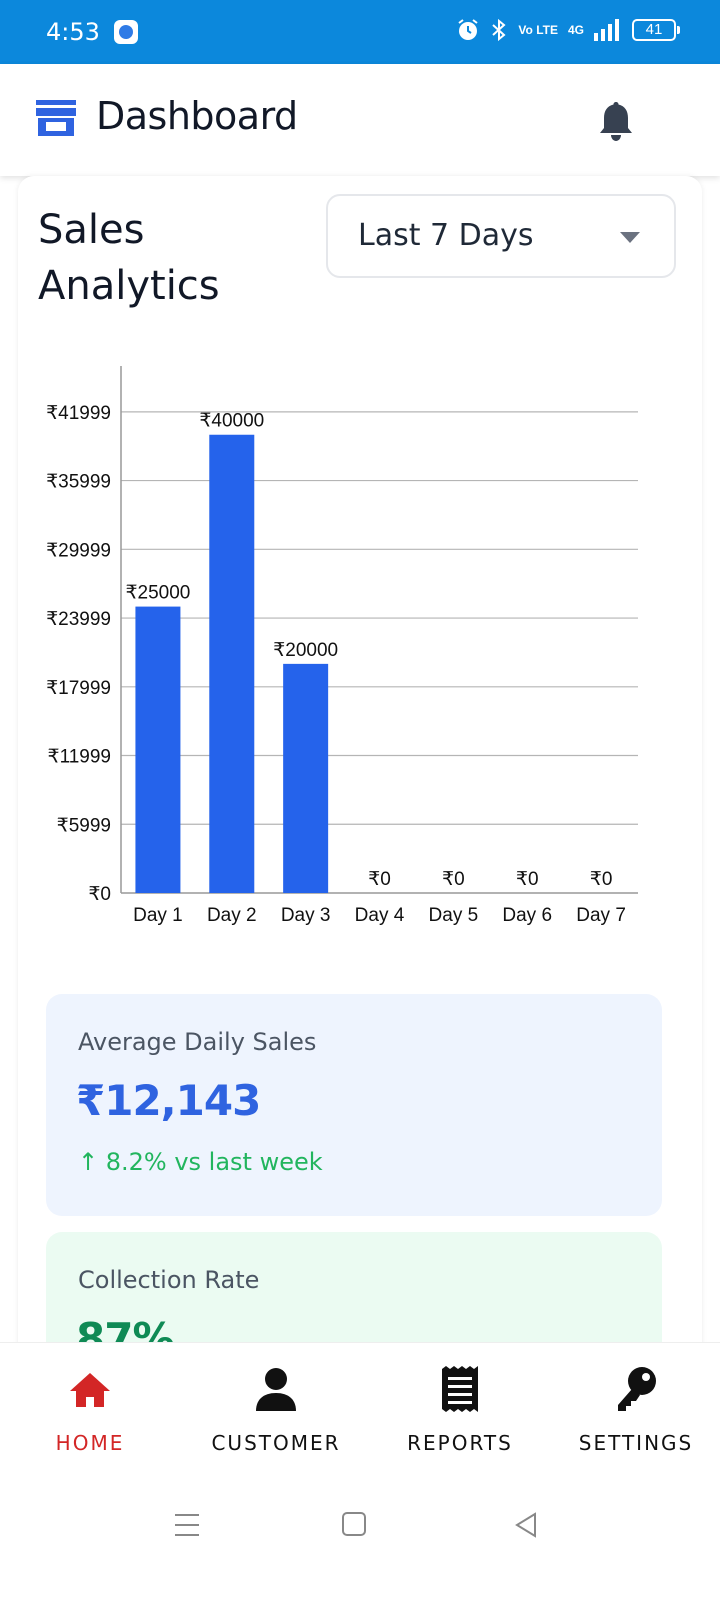 Image resolution: width=720 pixels, height=1600 pixels. Describe the element at coordinates (468, 29) in the screenshot. I see `alarm-icon` at that location.